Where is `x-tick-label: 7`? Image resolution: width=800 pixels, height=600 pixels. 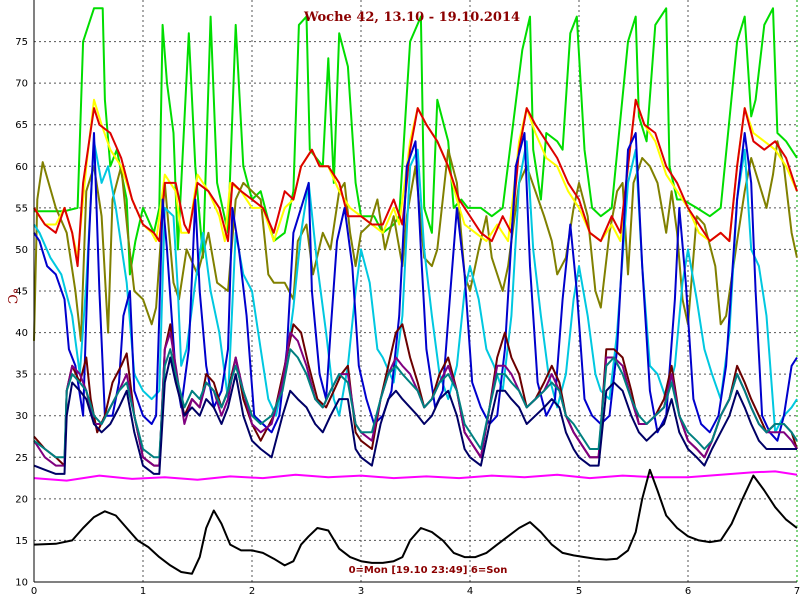
x-tick-label: 7 is located at coordinates (797, 591).